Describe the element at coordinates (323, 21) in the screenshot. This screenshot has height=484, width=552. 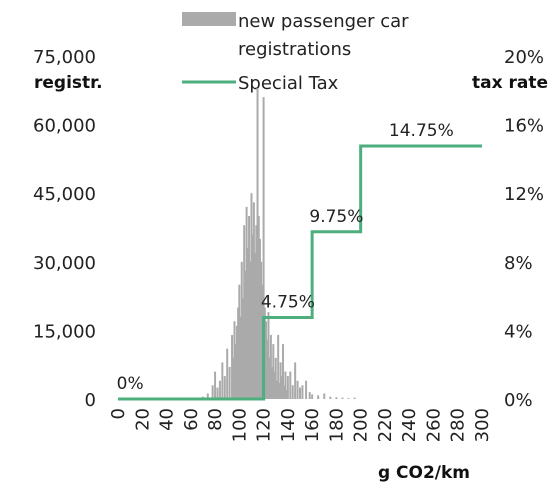
I see `legend-bars-label-line1: new passenger car` at that location.